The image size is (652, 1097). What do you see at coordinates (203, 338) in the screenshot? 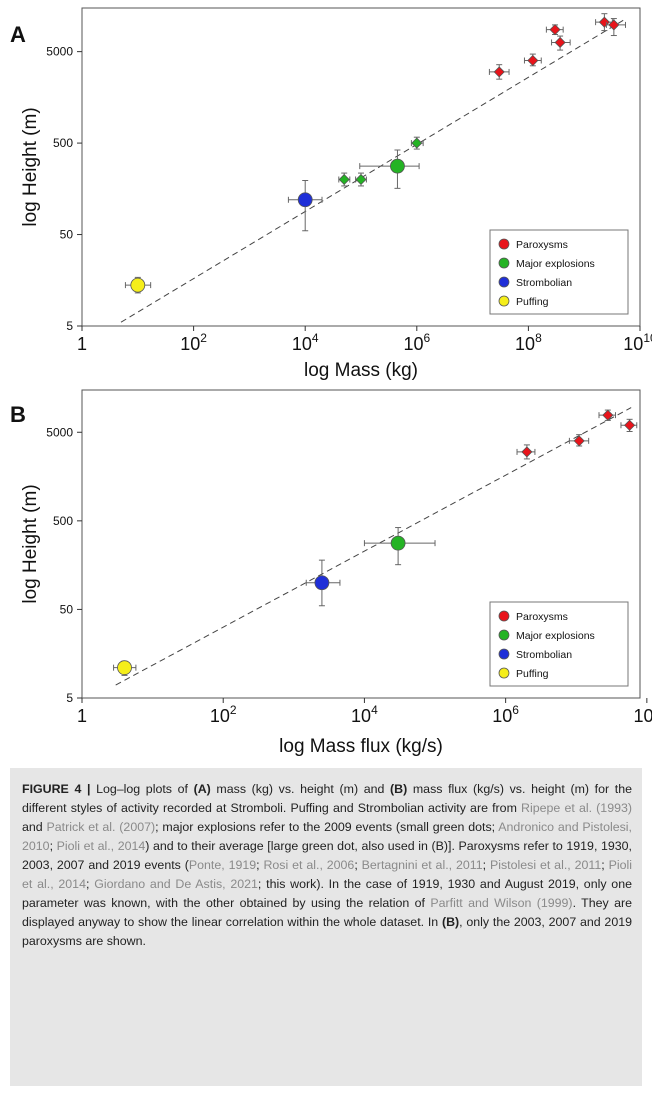
I see `x-tick-exponent: 2` at bounding box center [203, 338].